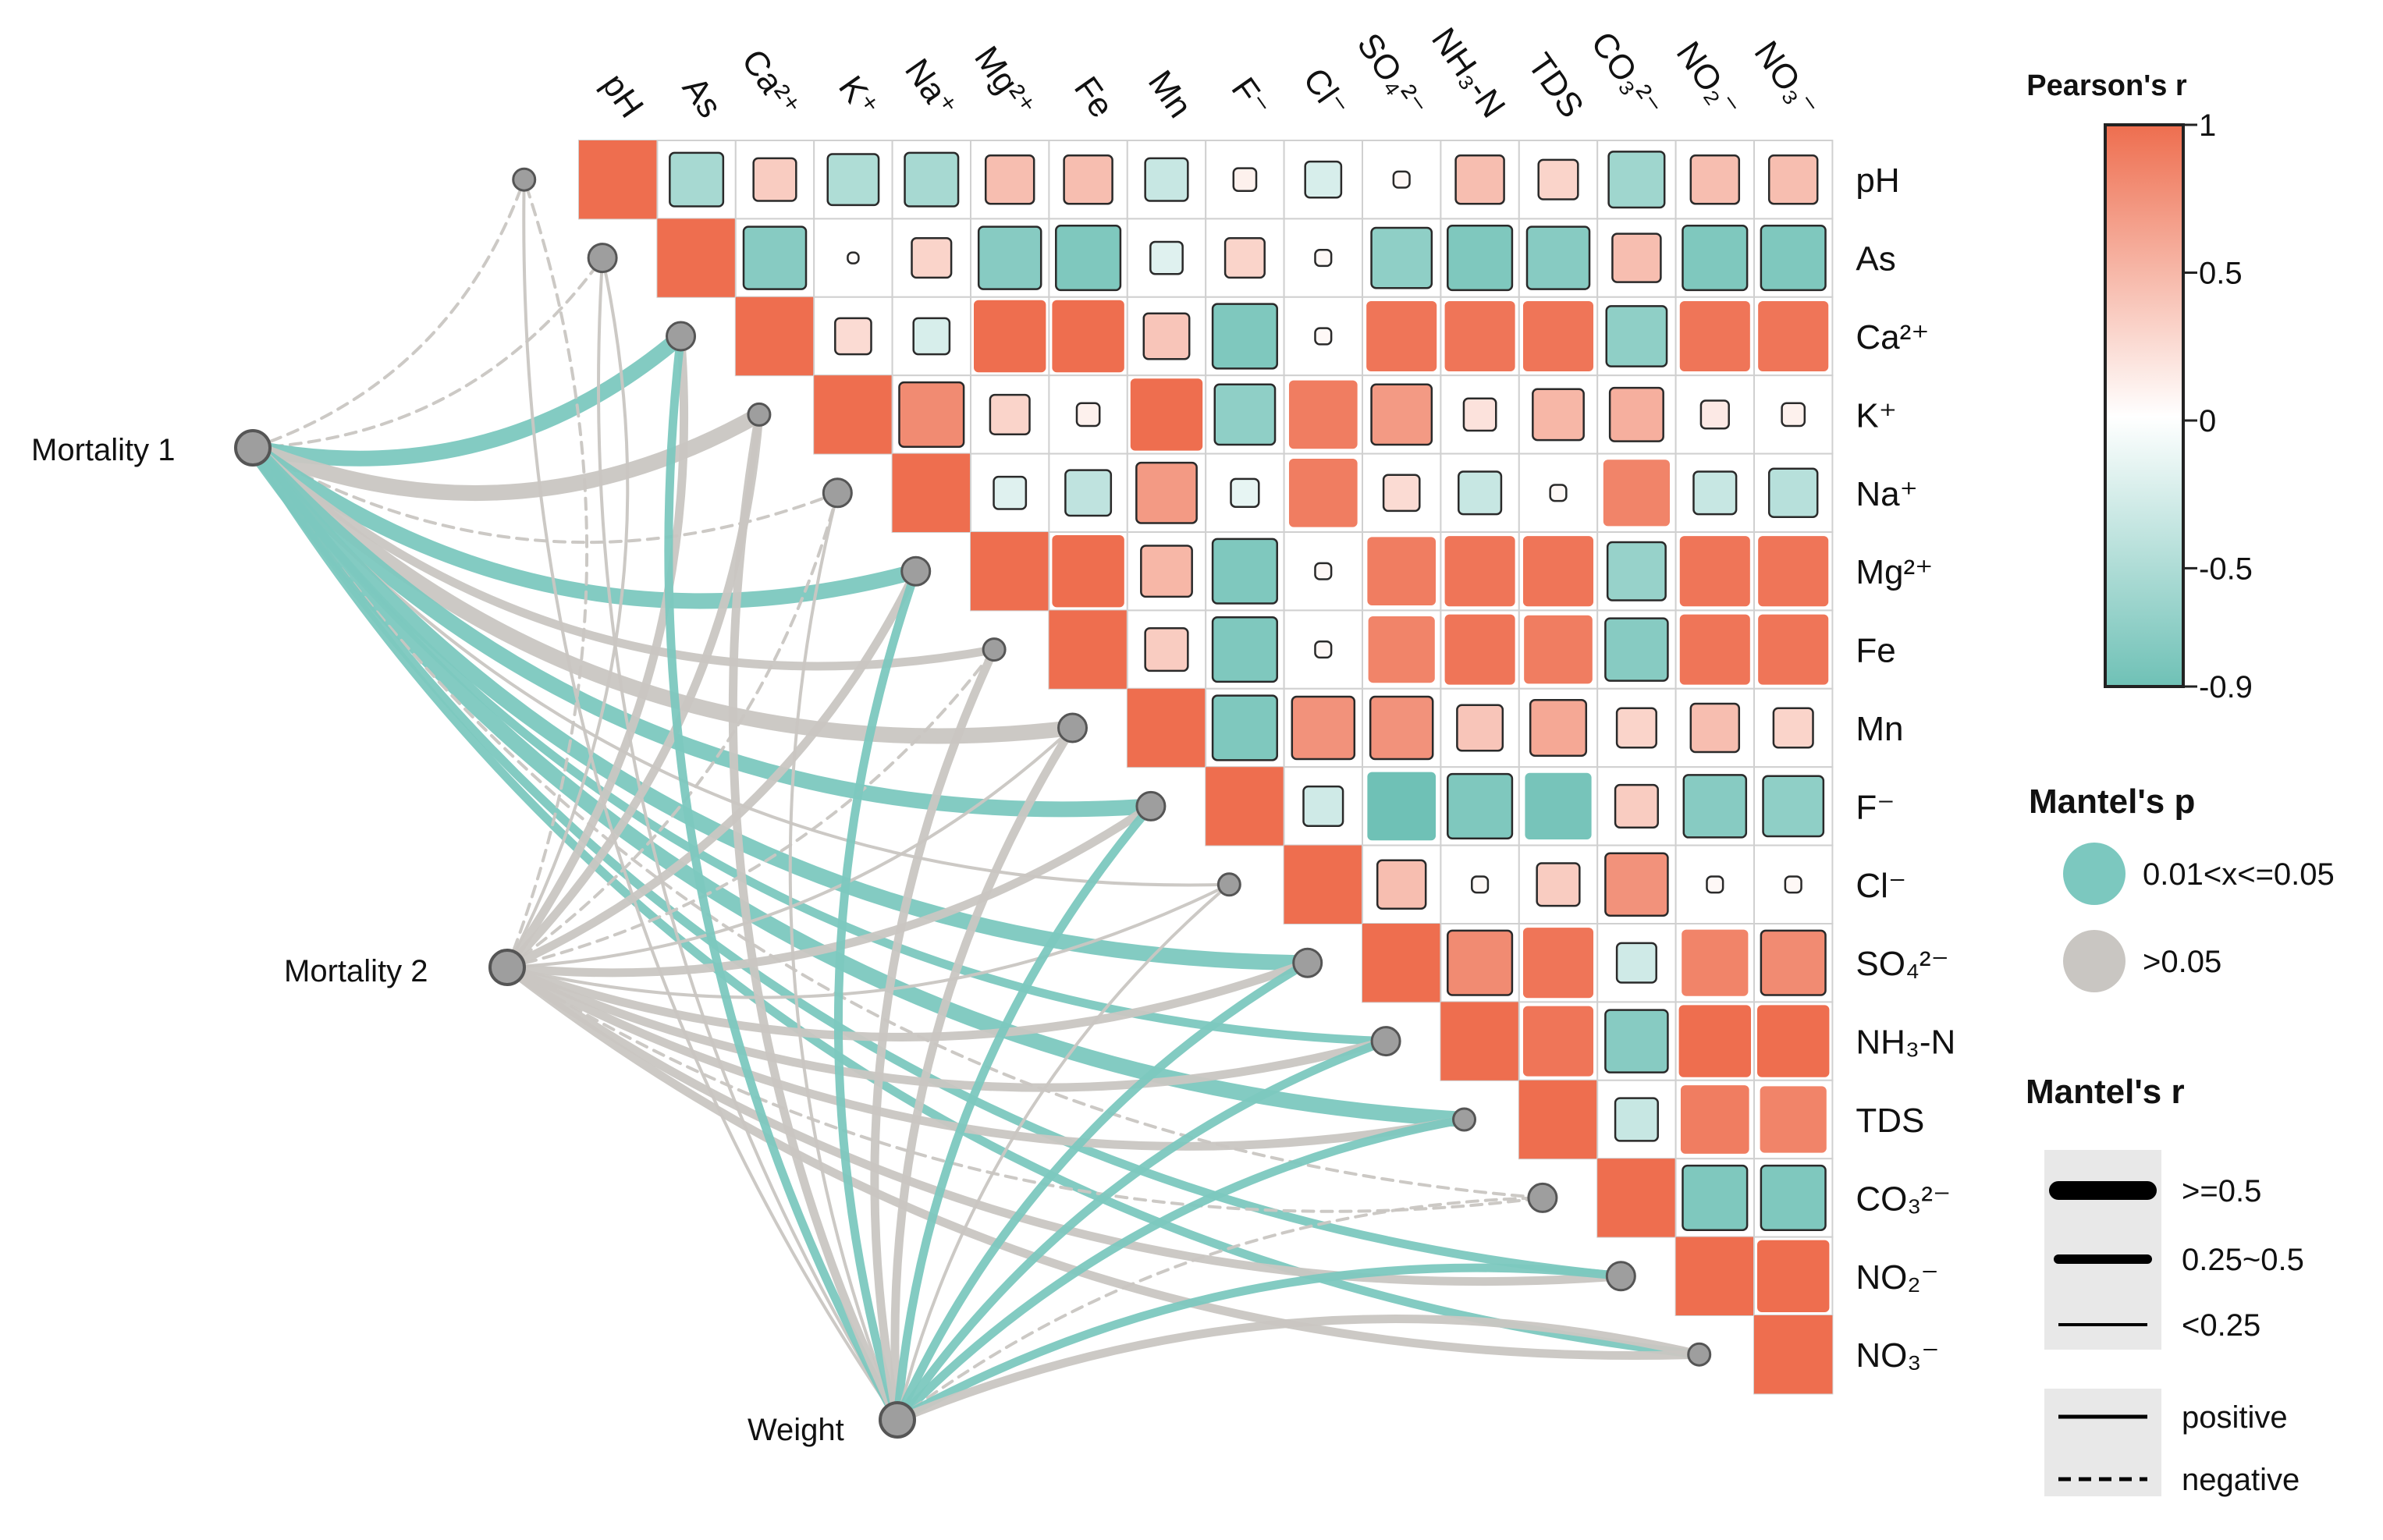 This screenshot has width=2383, height=1540. I want to click on mantel-p-sig-swatch, so click(2094, 874).